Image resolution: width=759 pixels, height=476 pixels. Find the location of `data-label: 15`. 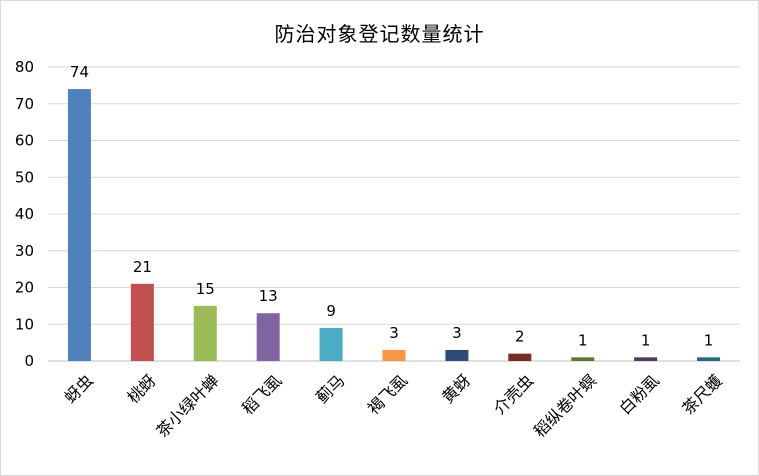

data-label: 15 is located at coordinates (205, 289).